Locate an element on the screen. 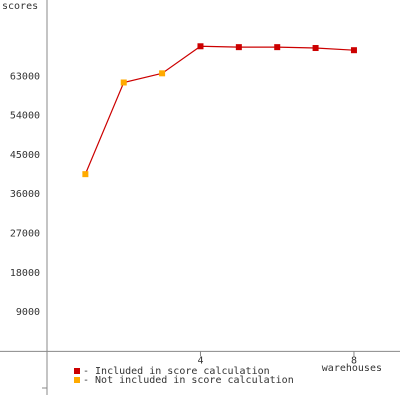 The width and height of the screenshot is (400, 400). x-axis-label: warehouses is located at coordinates (352, 368).